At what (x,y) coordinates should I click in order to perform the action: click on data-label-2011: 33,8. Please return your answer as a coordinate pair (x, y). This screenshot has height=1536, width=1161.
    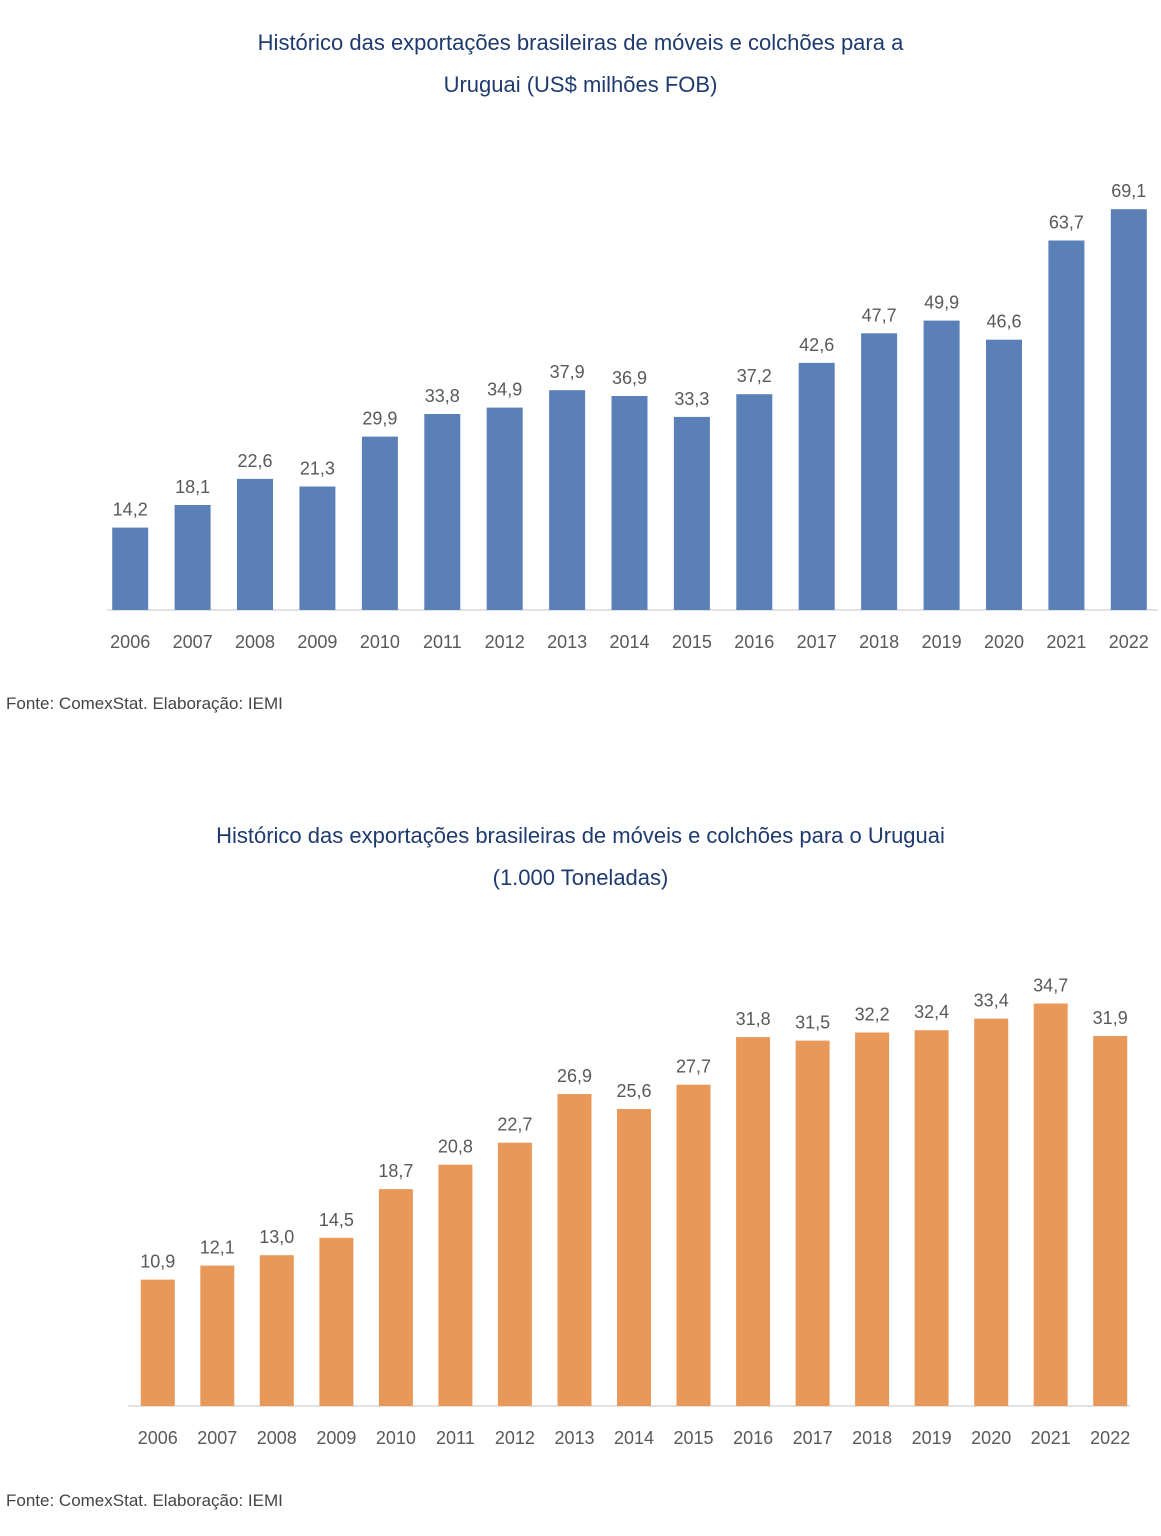
    Looking at the image, I should click on (442, 396).